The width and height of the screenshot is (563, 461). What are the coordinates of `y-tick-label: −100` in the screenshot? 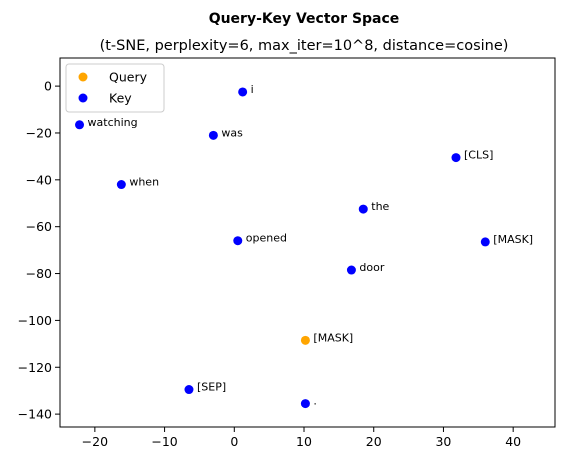 It's located at (35, 320).